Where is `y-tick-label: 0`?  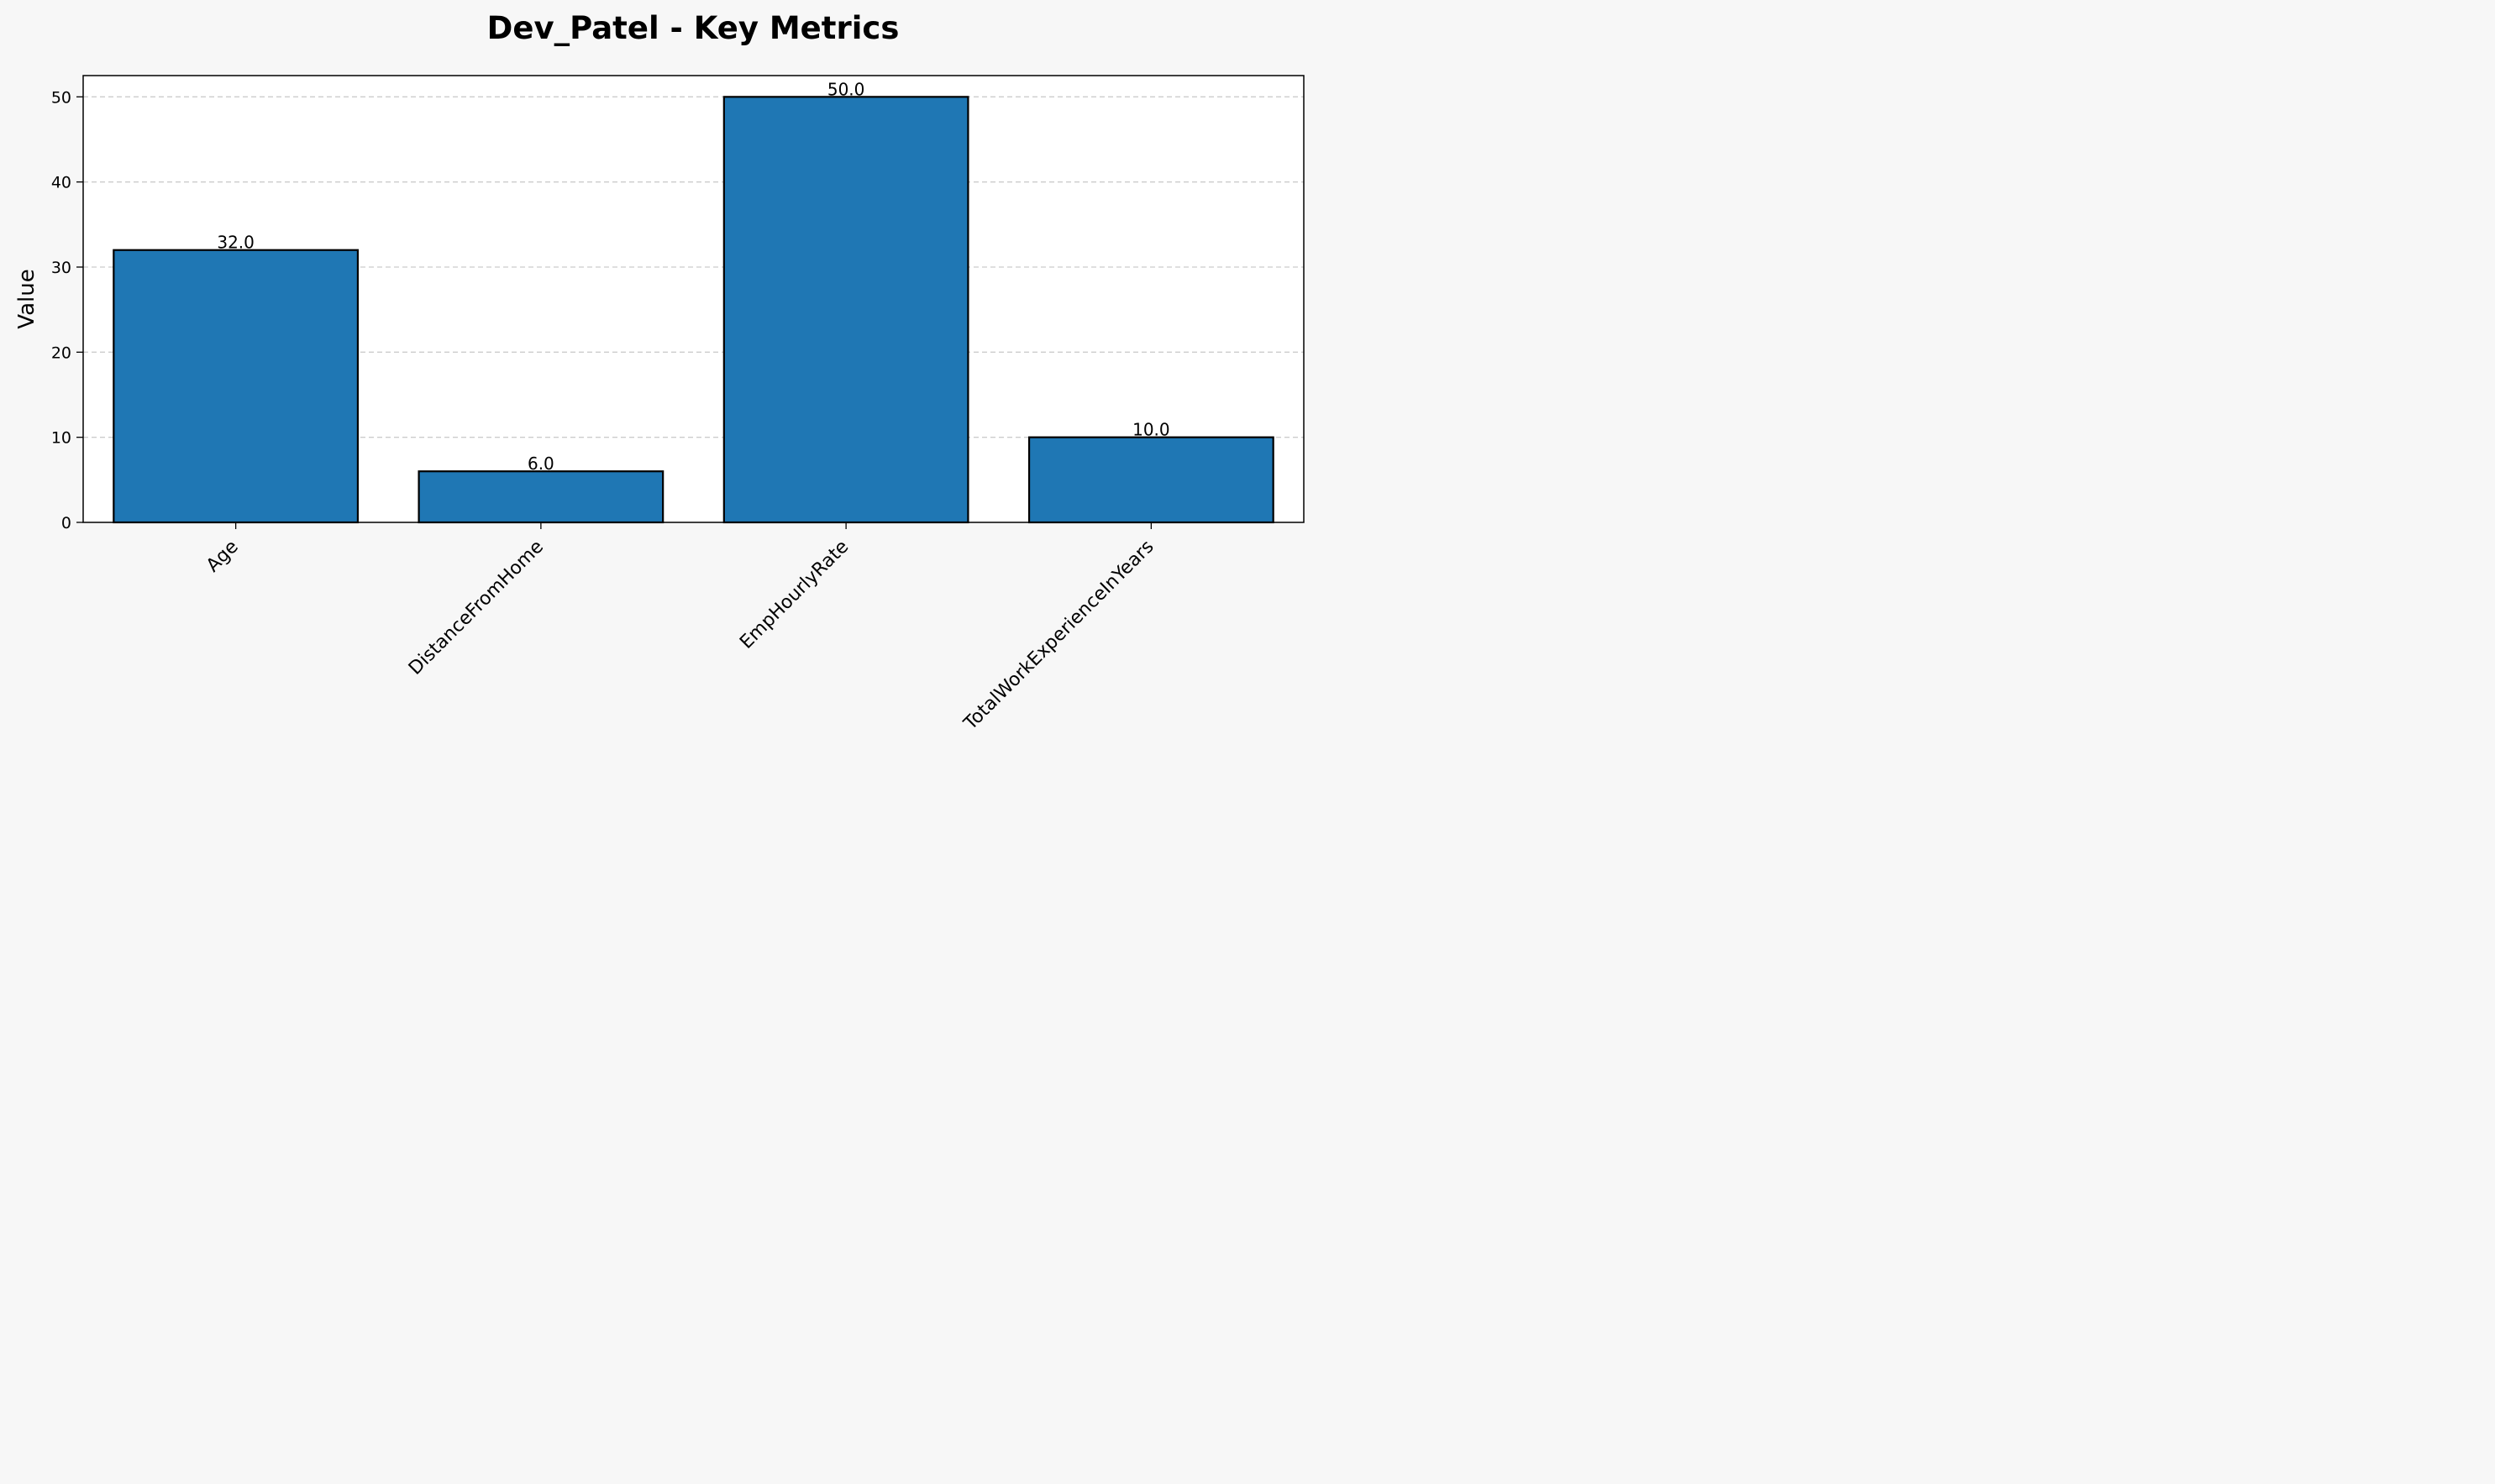 y-tick-label: 0 is located at coordinates (66, 523).